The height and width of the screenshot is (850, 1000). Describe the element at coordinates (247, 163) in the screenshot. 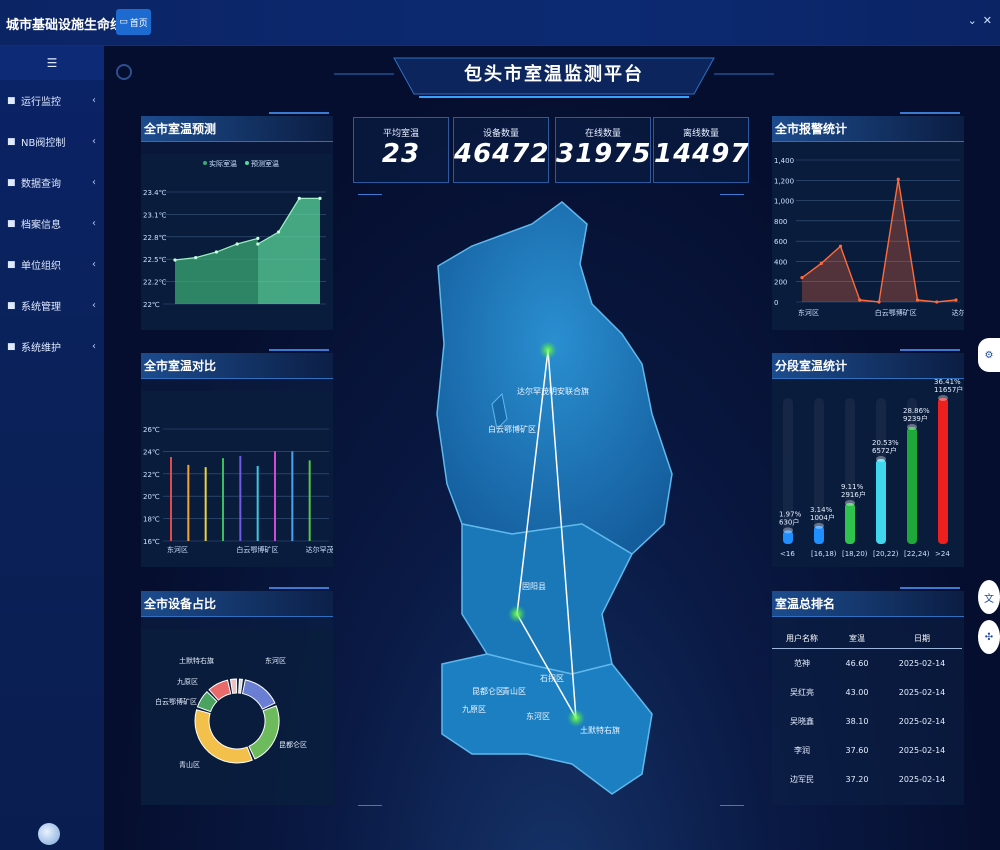

I see `legend-marker` at that location.